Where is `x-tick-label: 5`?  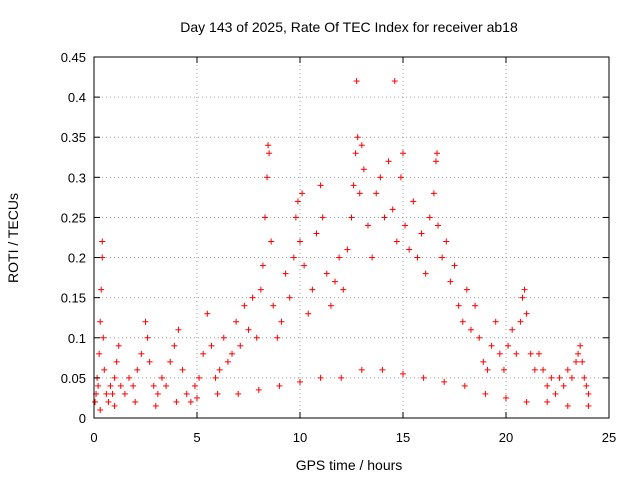
x-tick-label: 5 is located at coordinates (196, 437).